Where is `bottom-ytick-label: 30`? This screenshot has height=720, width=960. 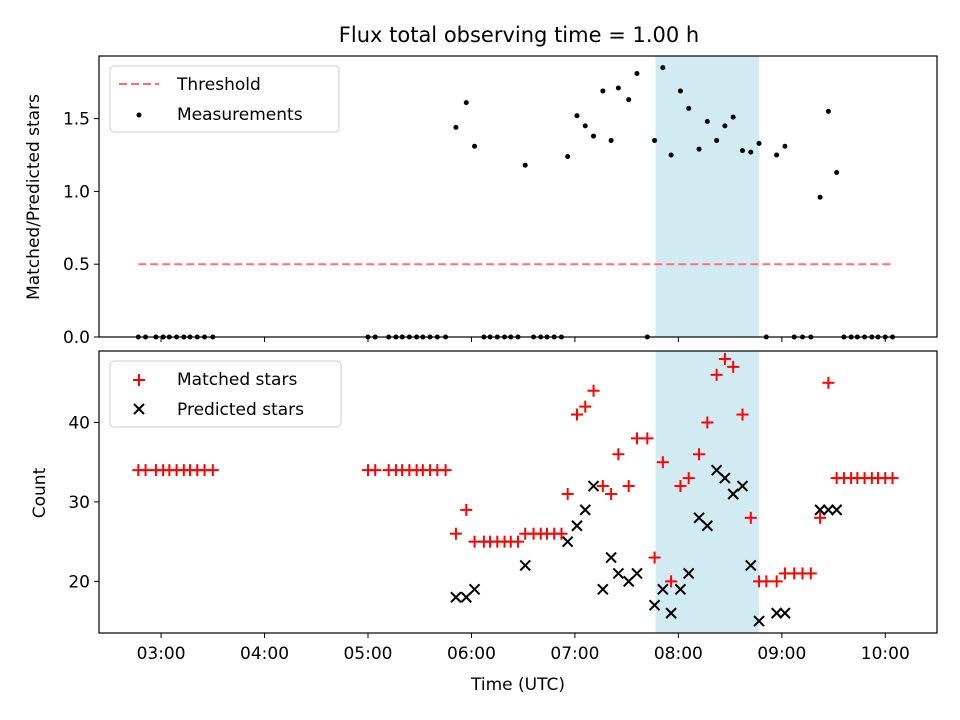
bottom-ytick-label: 30 is located at coordinates (79, 503).